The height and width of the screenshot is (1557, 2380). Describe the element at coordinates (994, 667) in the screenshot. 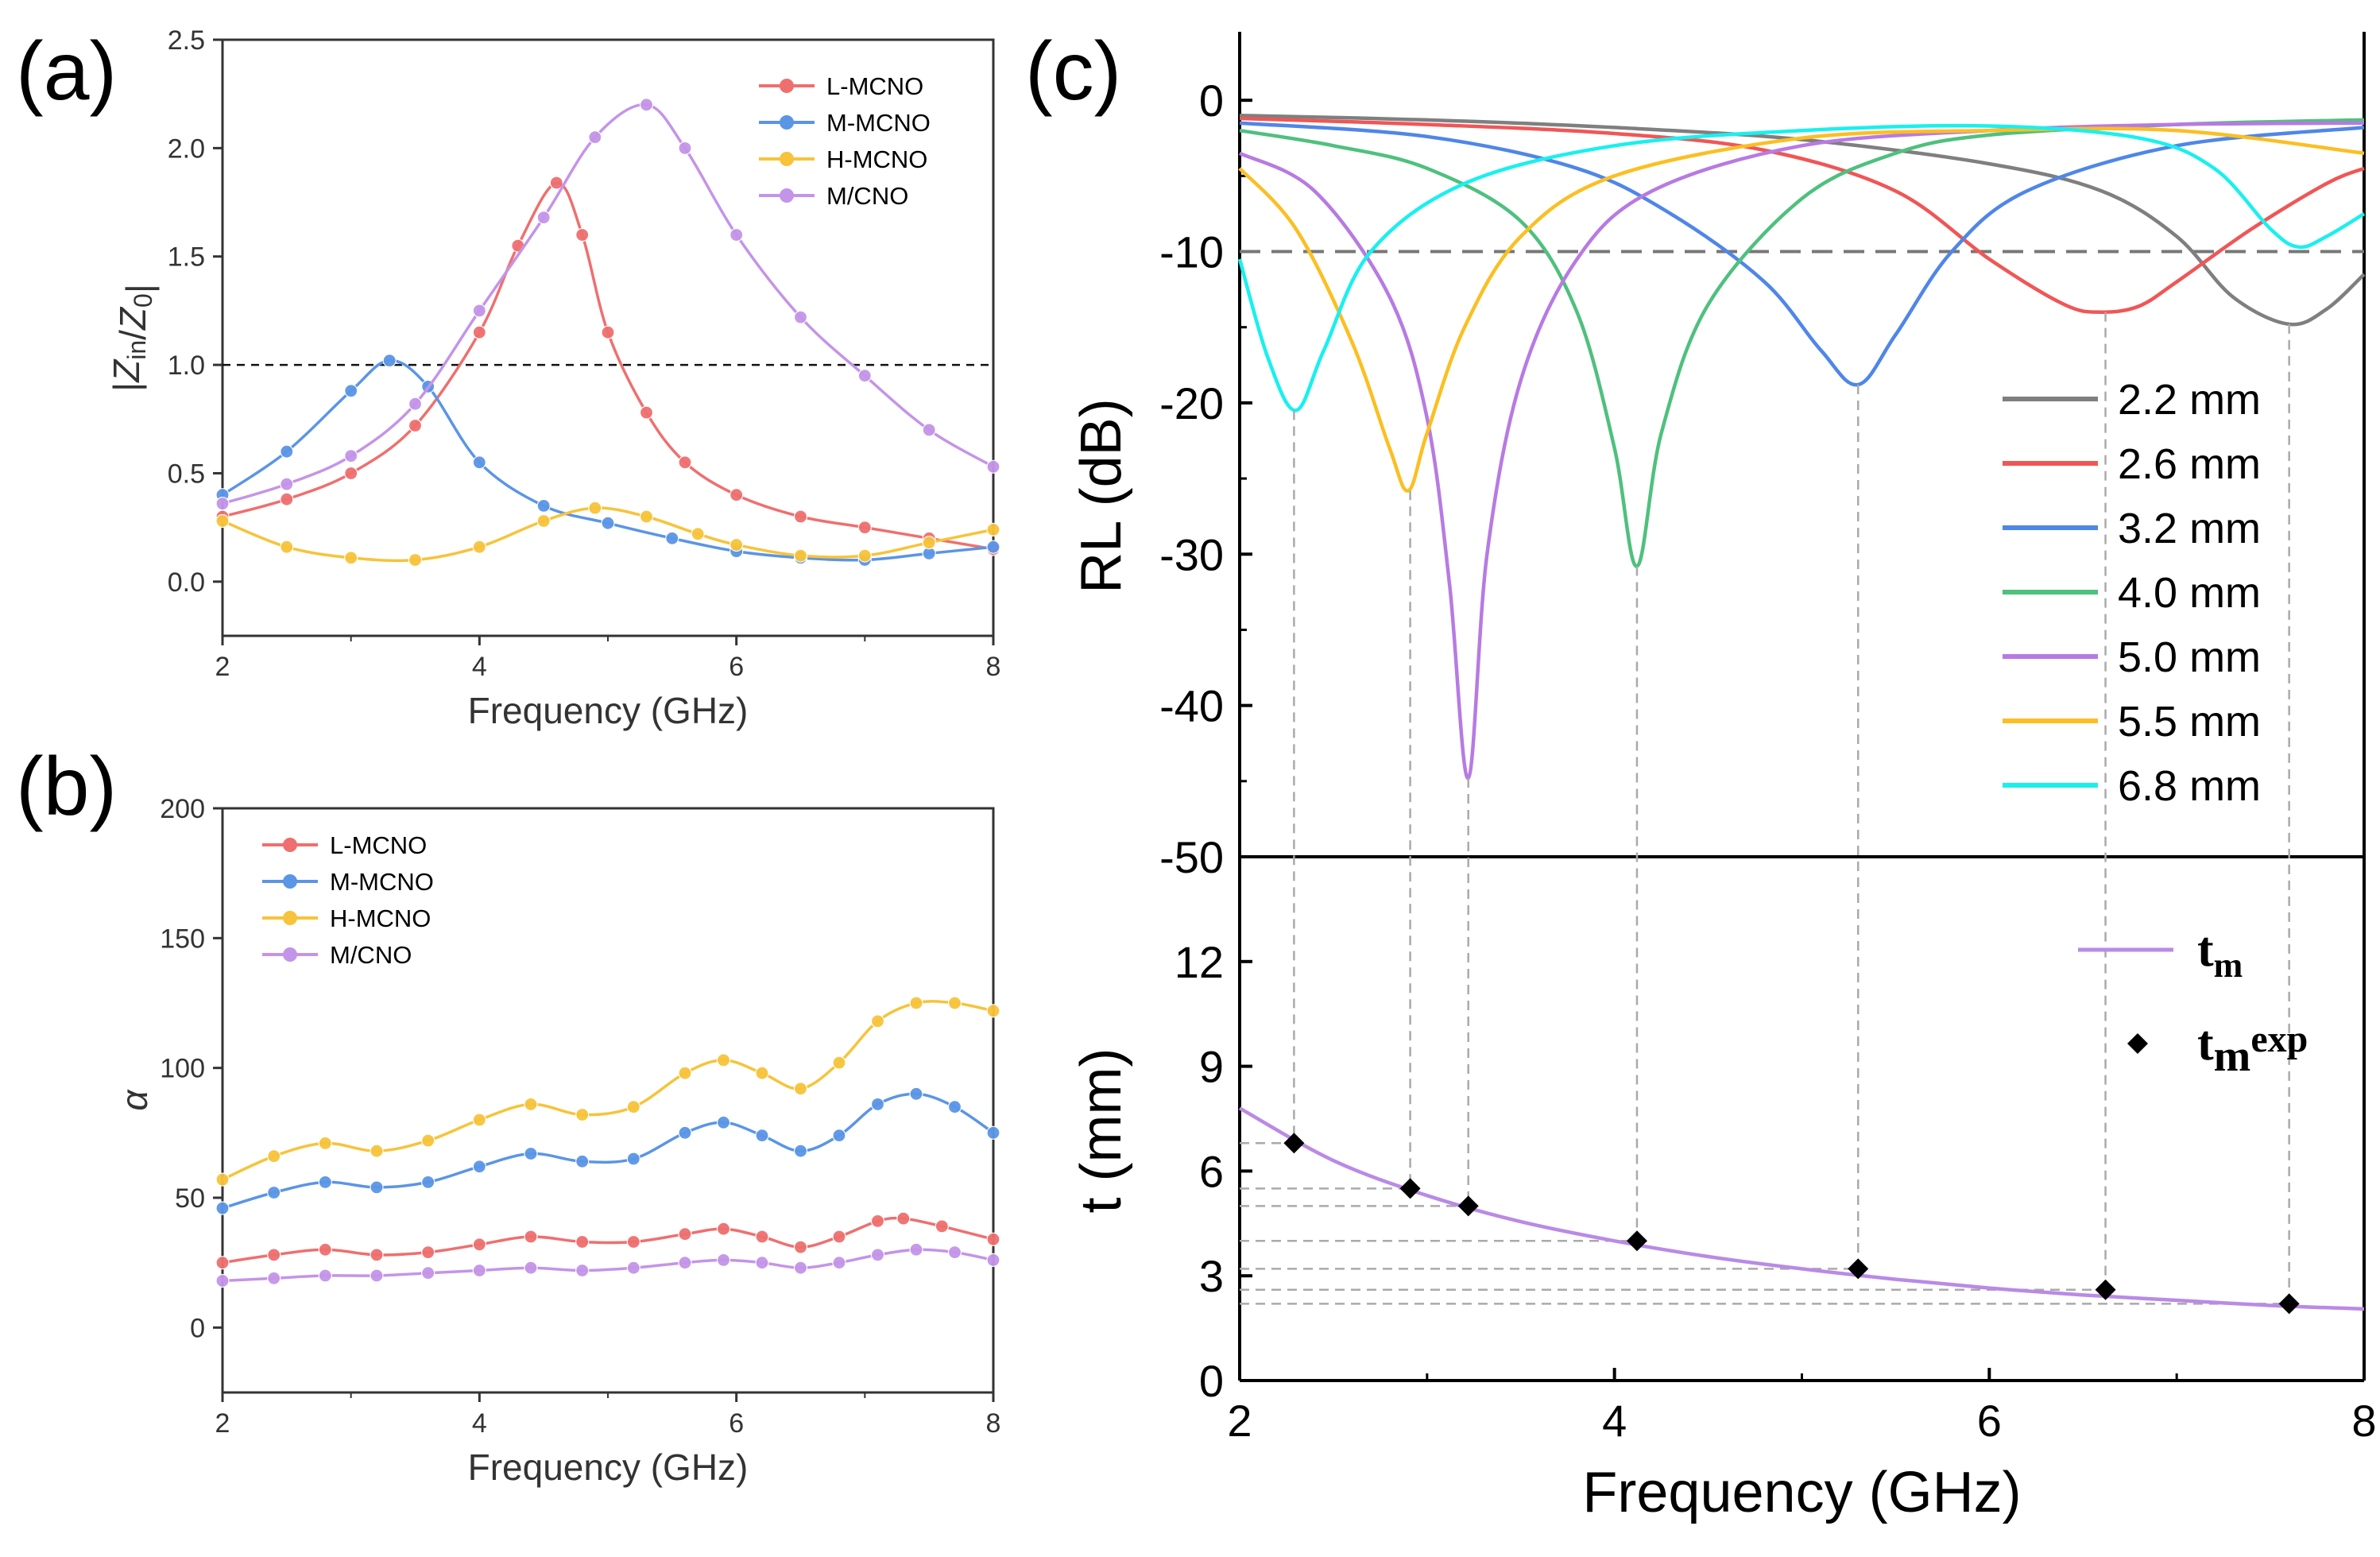

I see `x-tick-label: 8` at that location.